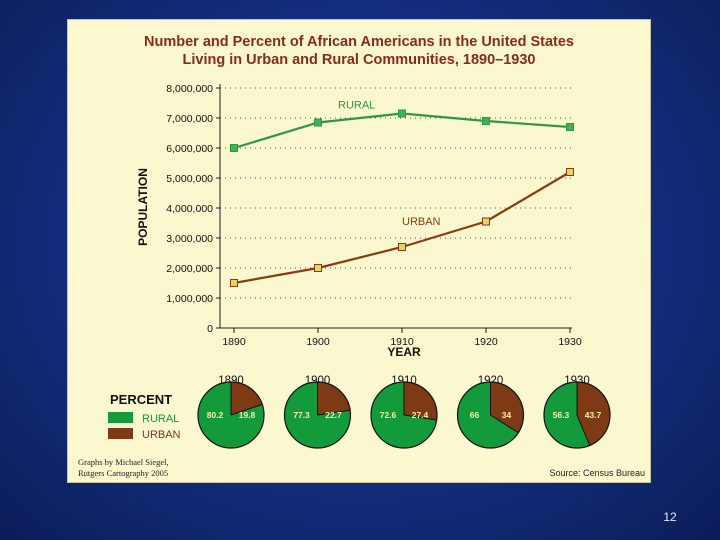 The image size is (720, 540). I want to click on y-tick-label: 2,000,000, so click(189, 269).